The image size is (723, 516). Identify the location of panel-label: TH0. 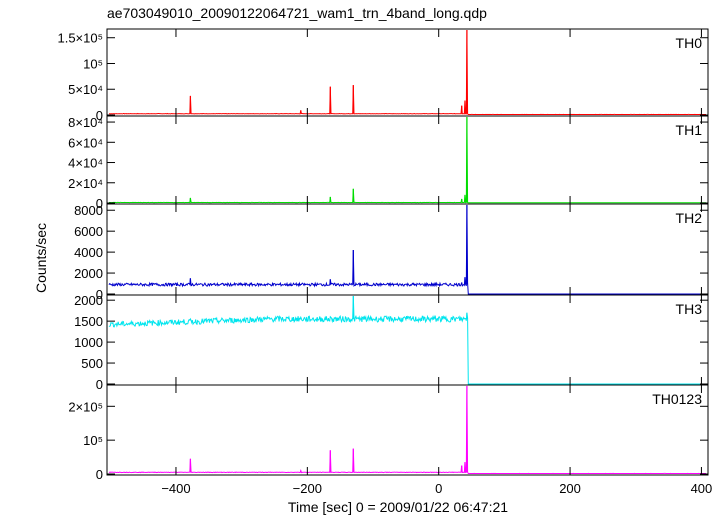
(689, 43).